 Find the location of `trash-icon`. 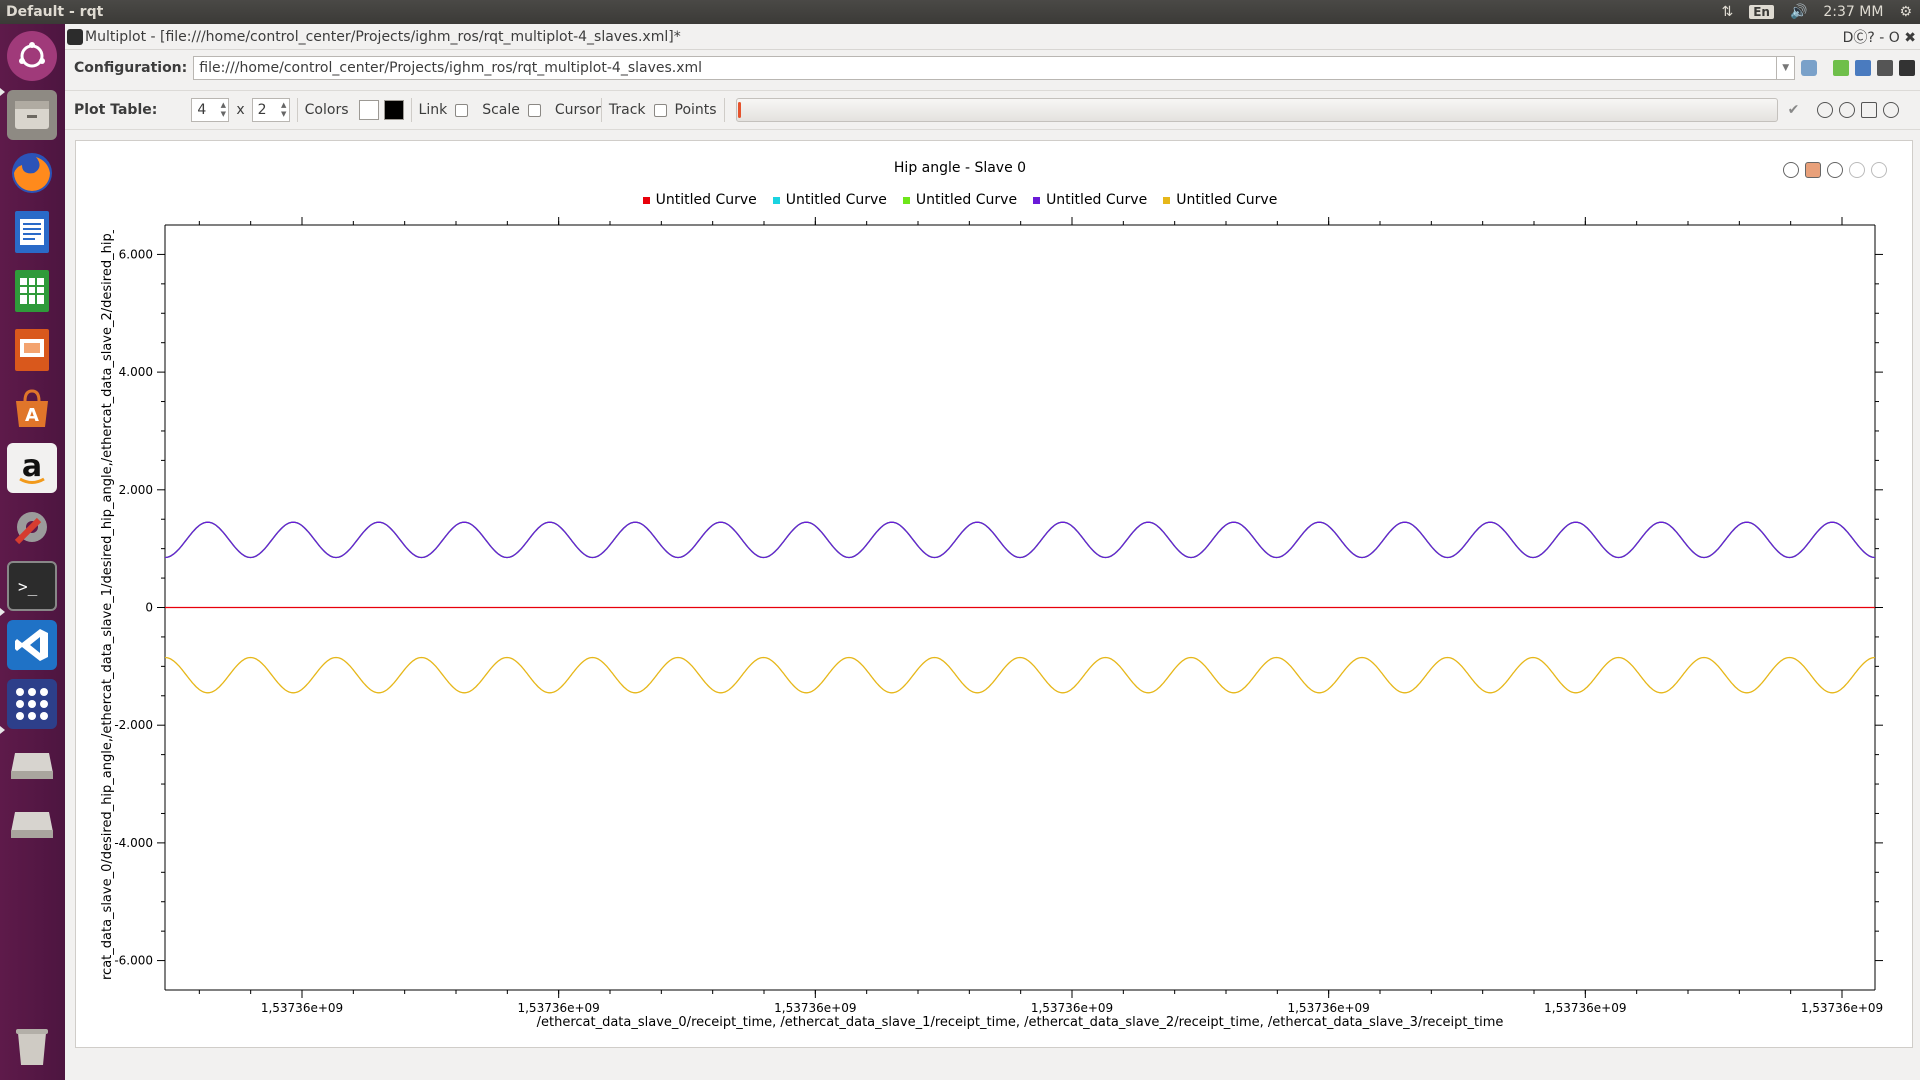

trash-icon is located at coordinates (32, 1047).